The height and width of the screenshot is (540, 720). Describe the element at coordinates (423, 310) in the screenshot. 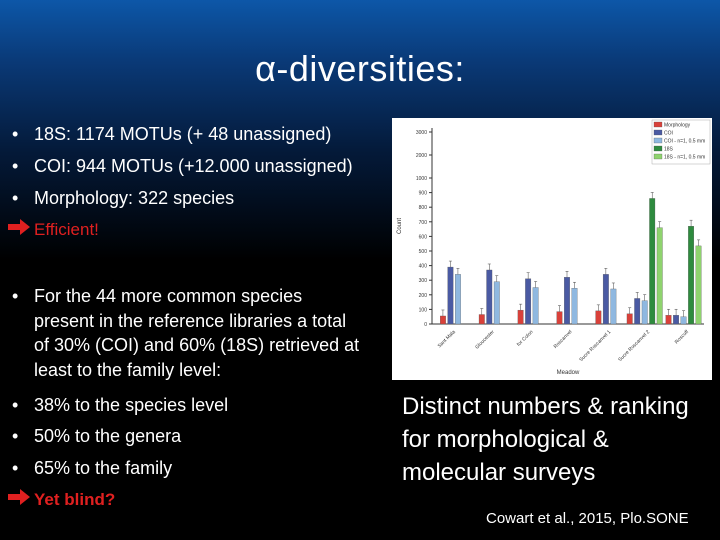

I see `y-tick-label: 100` at that location.